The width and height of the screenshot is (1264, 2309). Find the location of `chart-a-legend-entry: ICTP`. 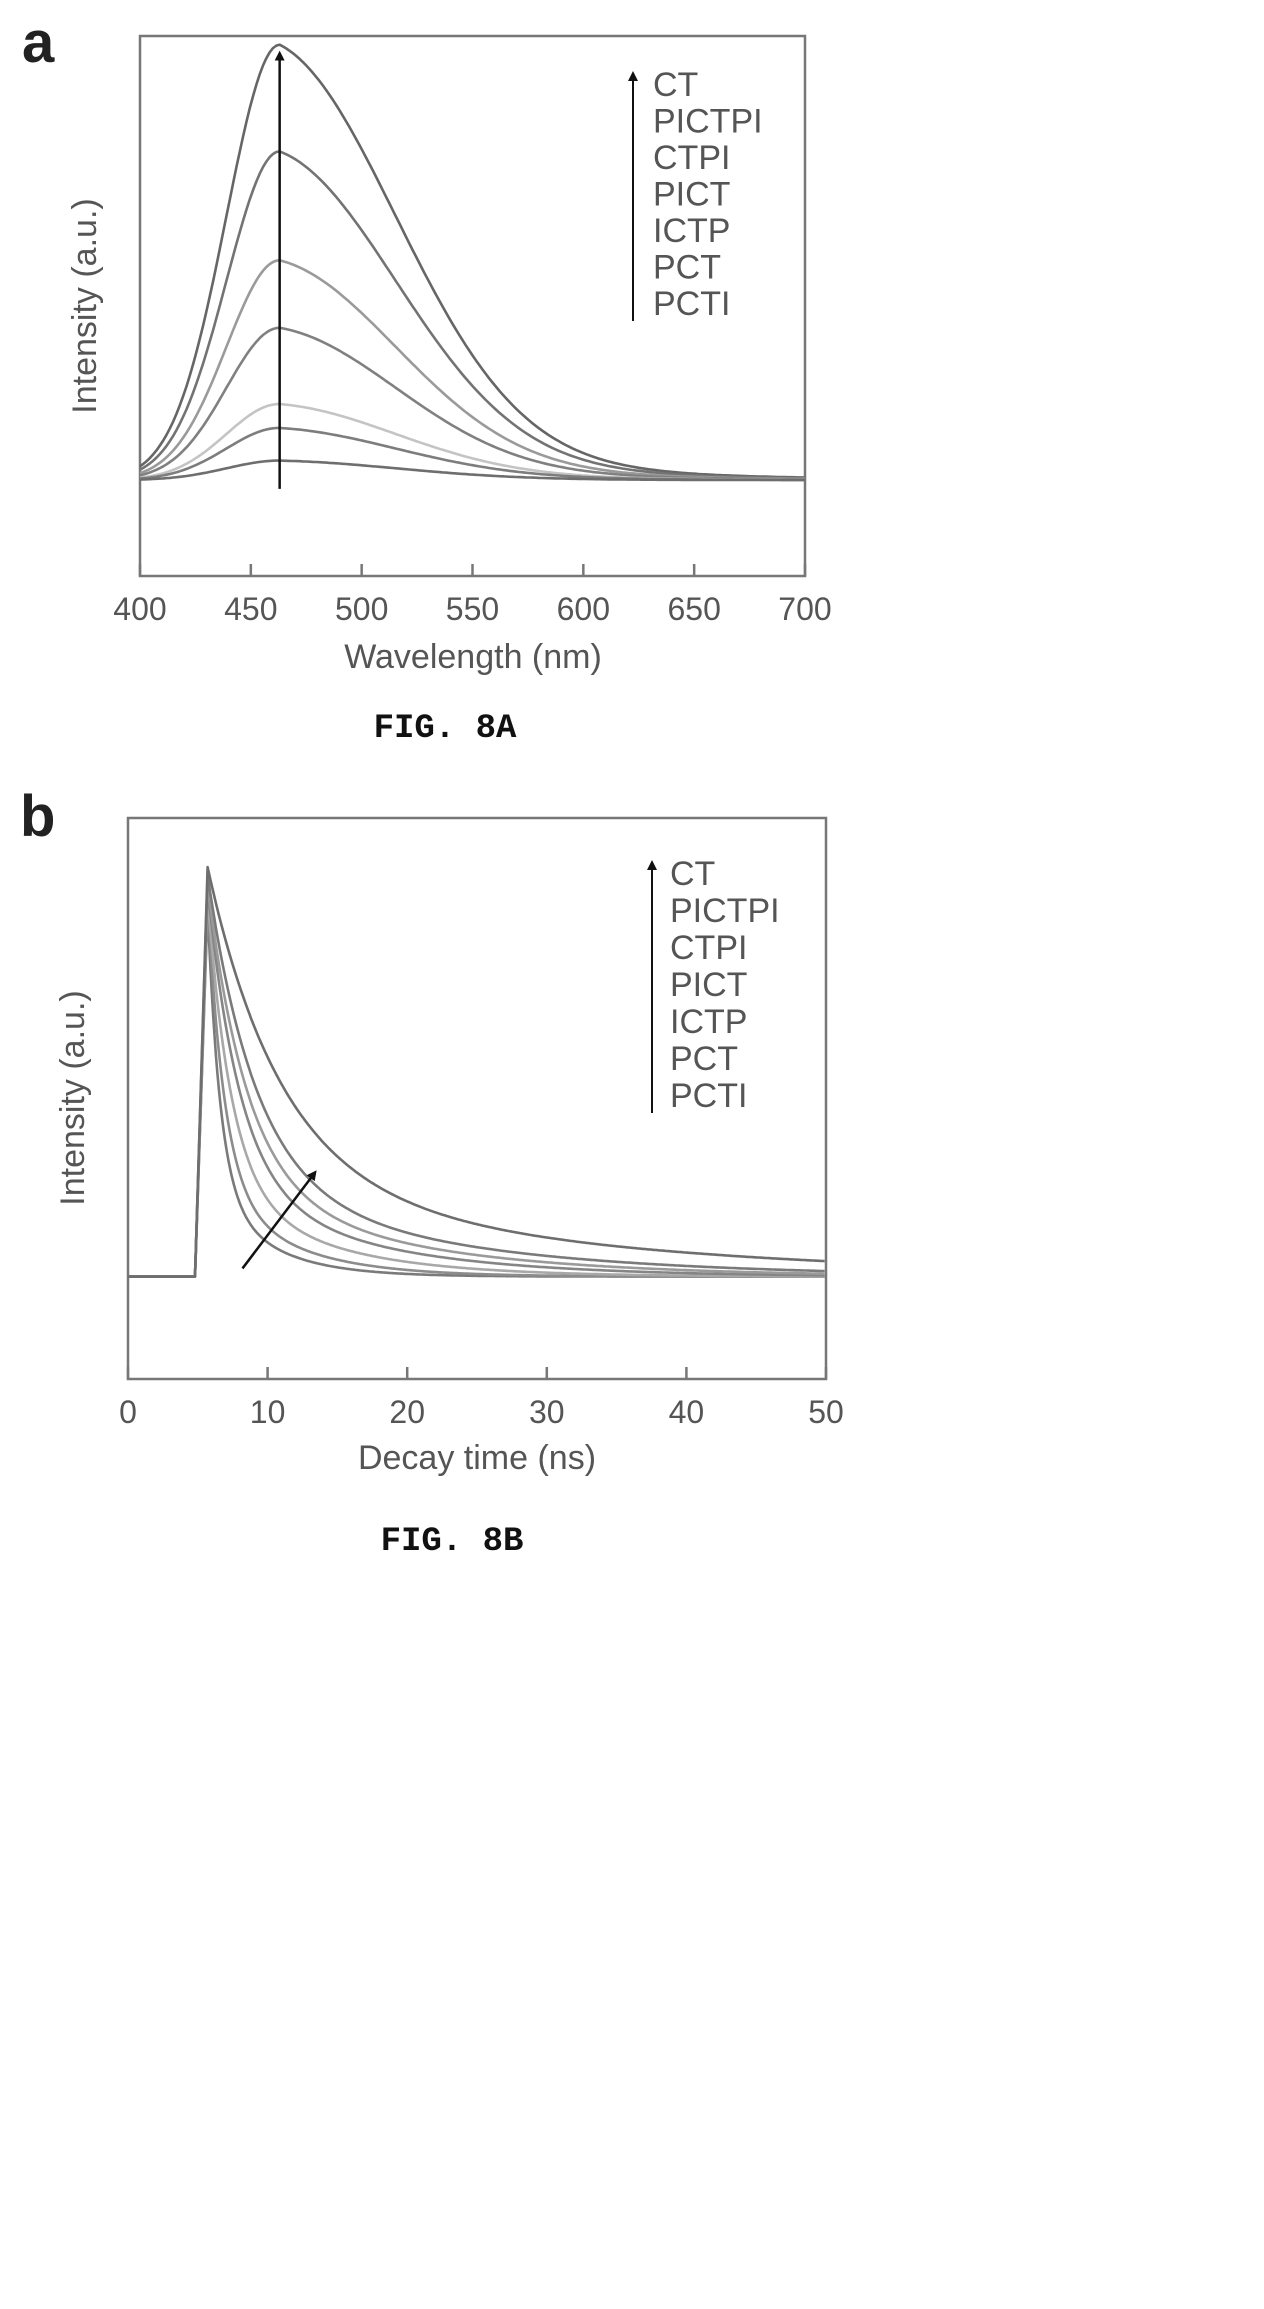

chart-a-legend-entry: ICTP is located at coordinates (691, 231).